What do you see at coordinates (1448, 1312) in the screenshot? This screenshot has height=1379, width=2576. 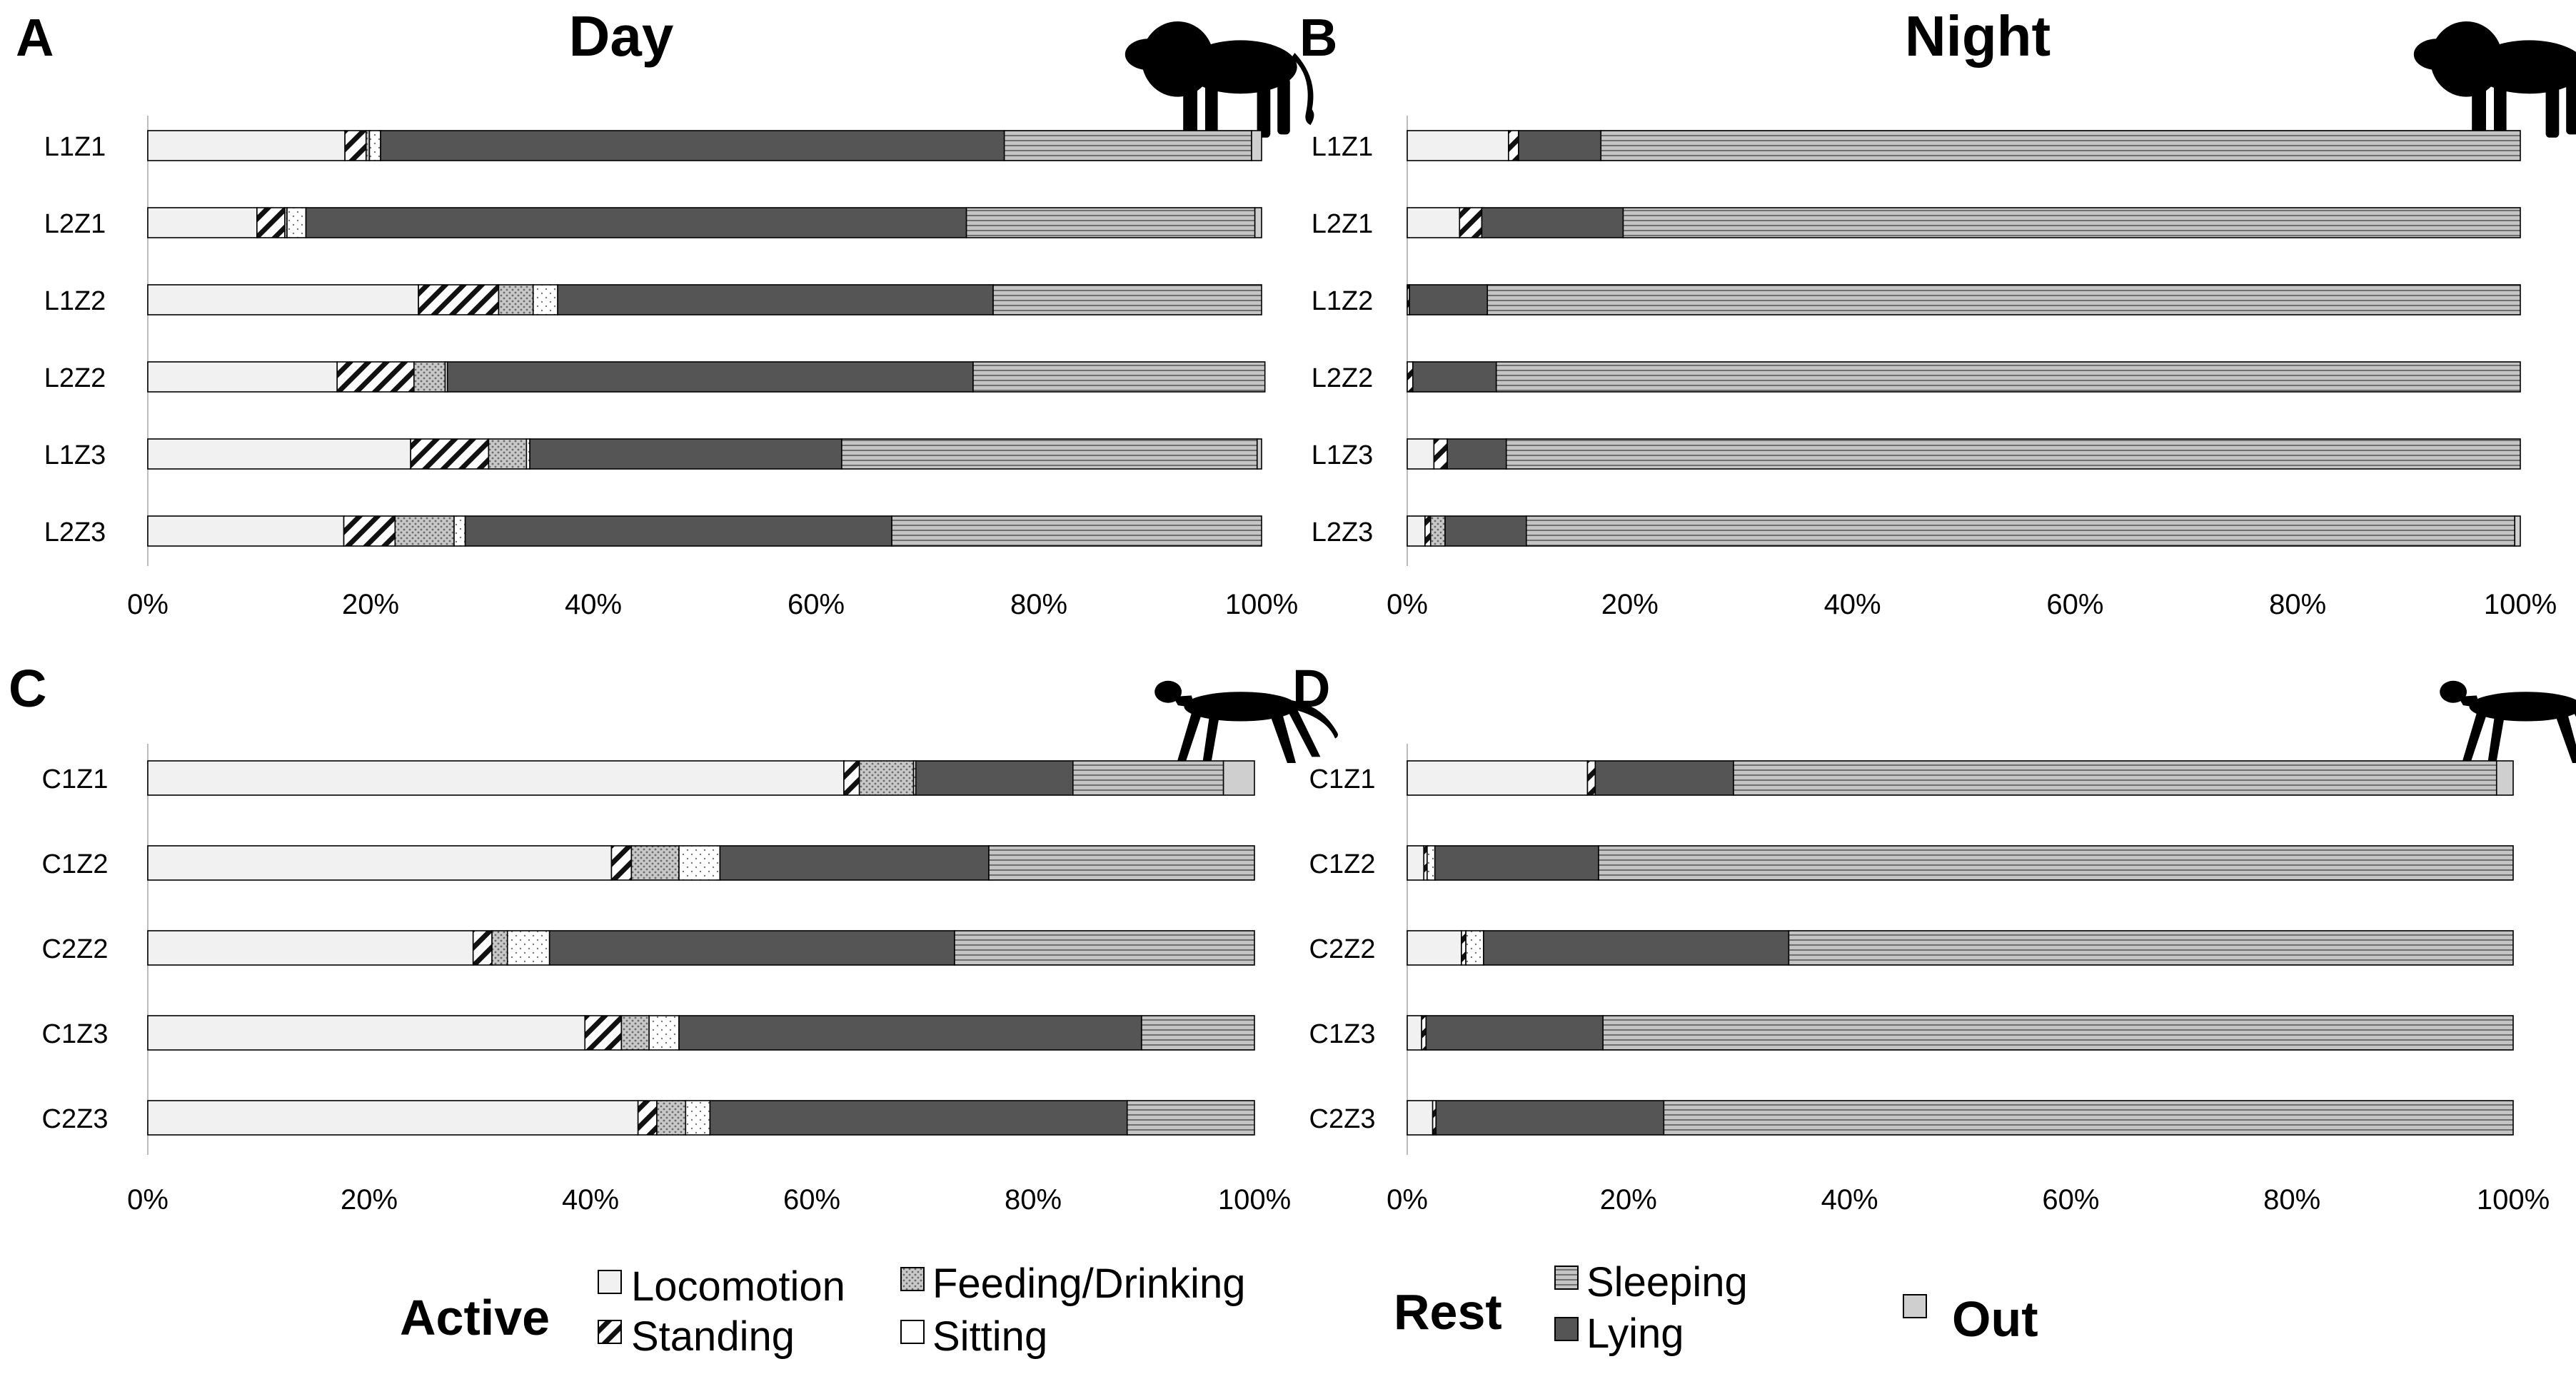 I see `legend-rest-label: Rest` at bounding box center [1448, 1312].